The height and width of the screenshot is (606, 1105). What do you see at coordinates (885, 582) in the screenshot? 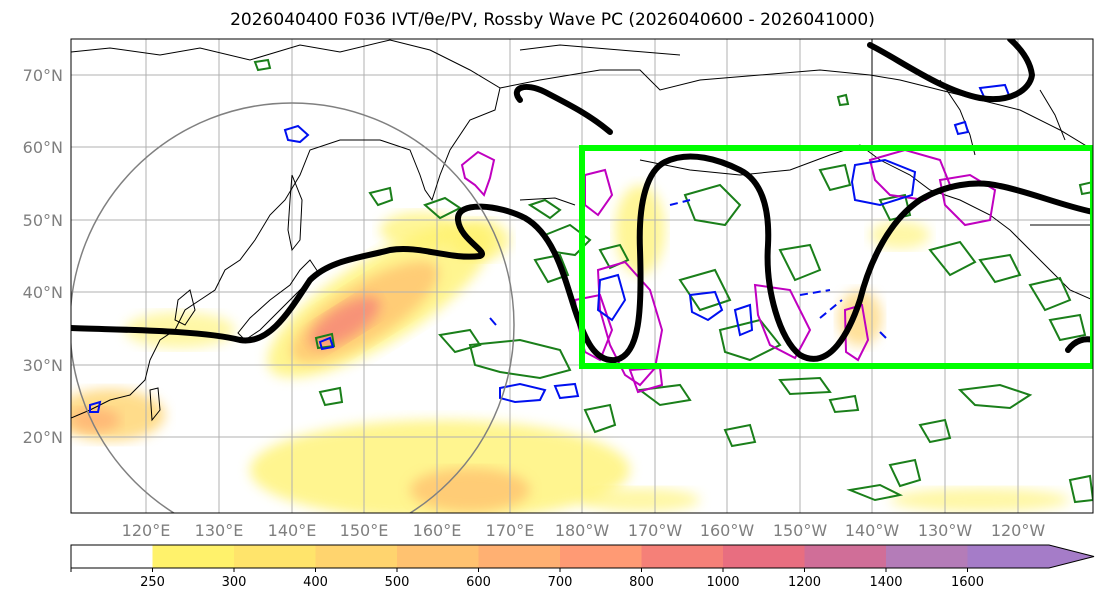
I see `colorbar-tick-label: 1400` at bounding box center [885, 582].